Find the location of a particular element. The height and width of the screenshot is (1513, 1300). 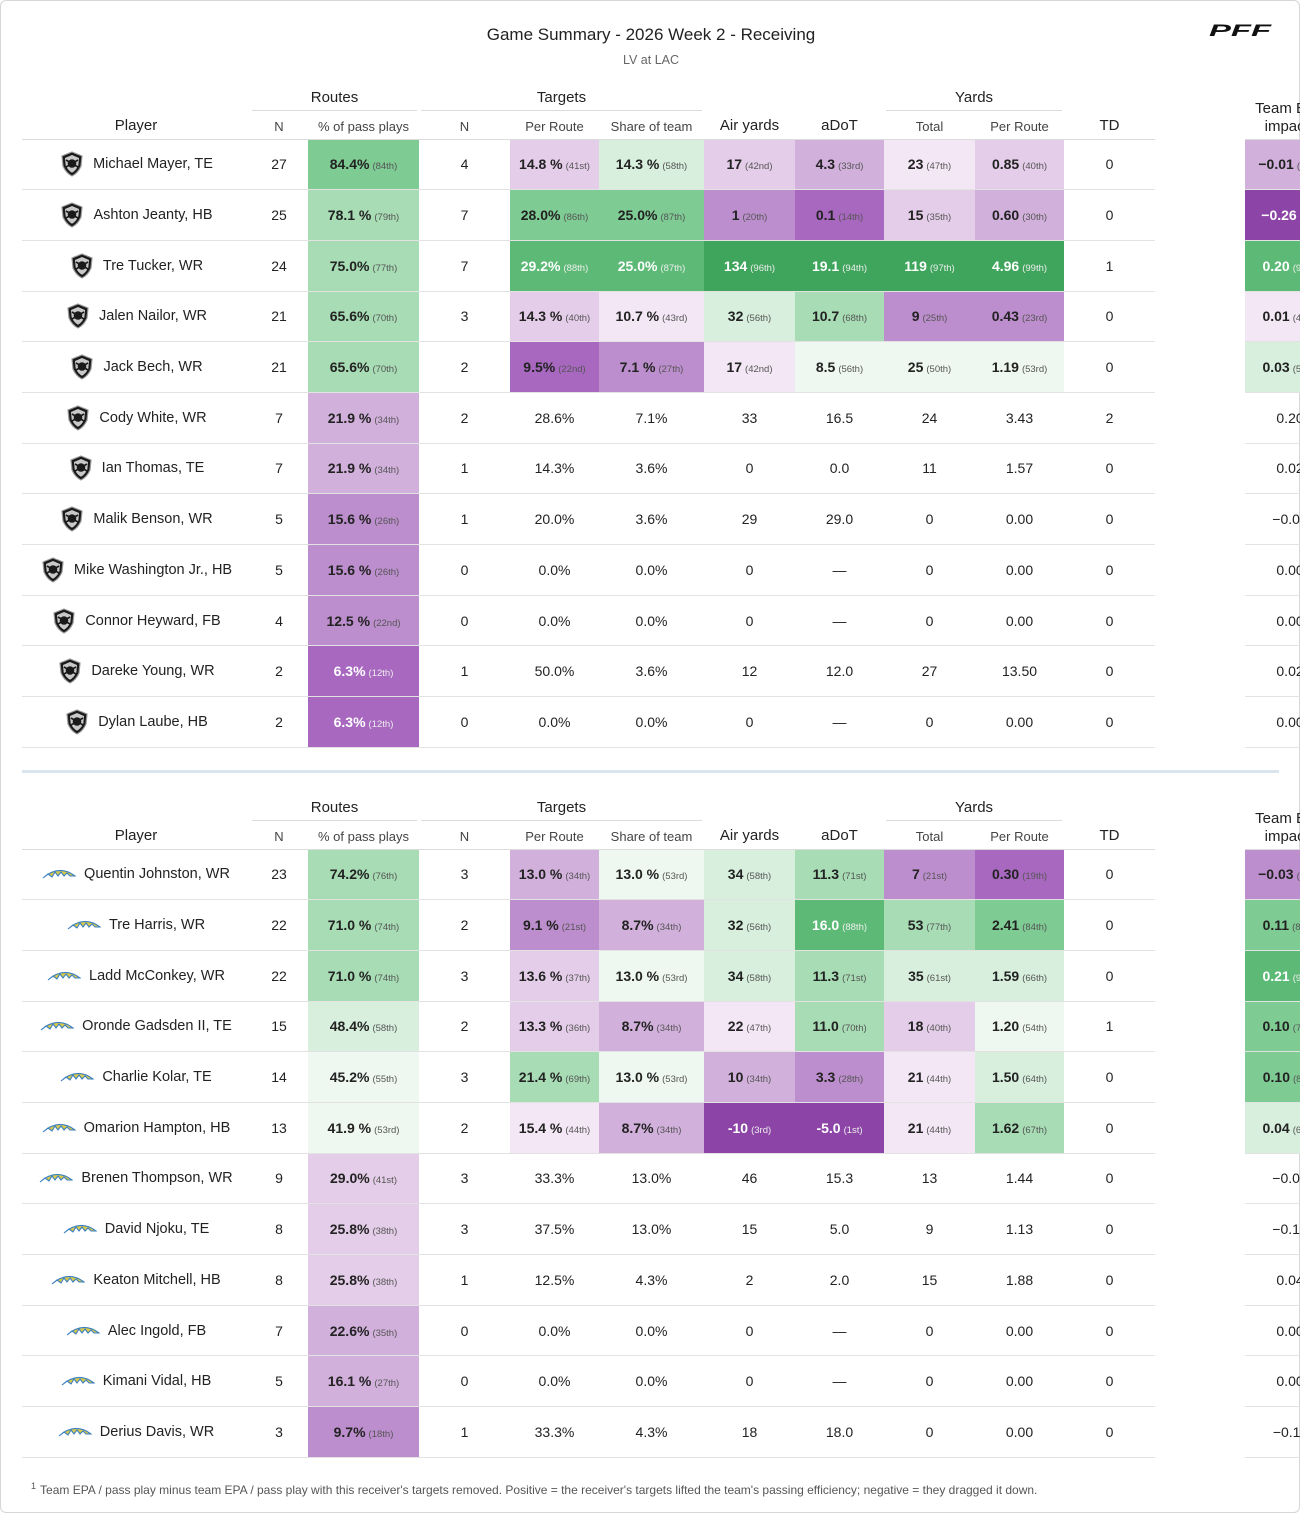

adot-cell: 16.5 is located at coordinates (839, 418).